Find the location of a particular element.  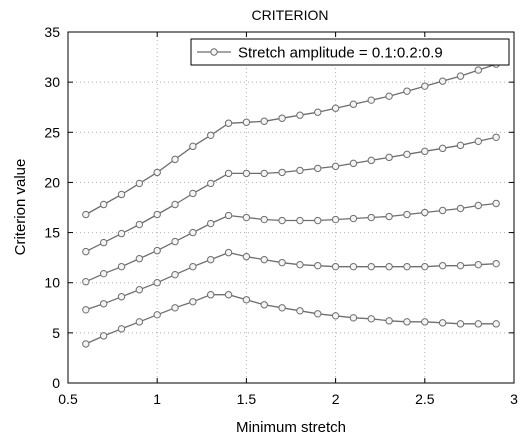

y-tick-label: 0 is located at coordinates (56, 383).